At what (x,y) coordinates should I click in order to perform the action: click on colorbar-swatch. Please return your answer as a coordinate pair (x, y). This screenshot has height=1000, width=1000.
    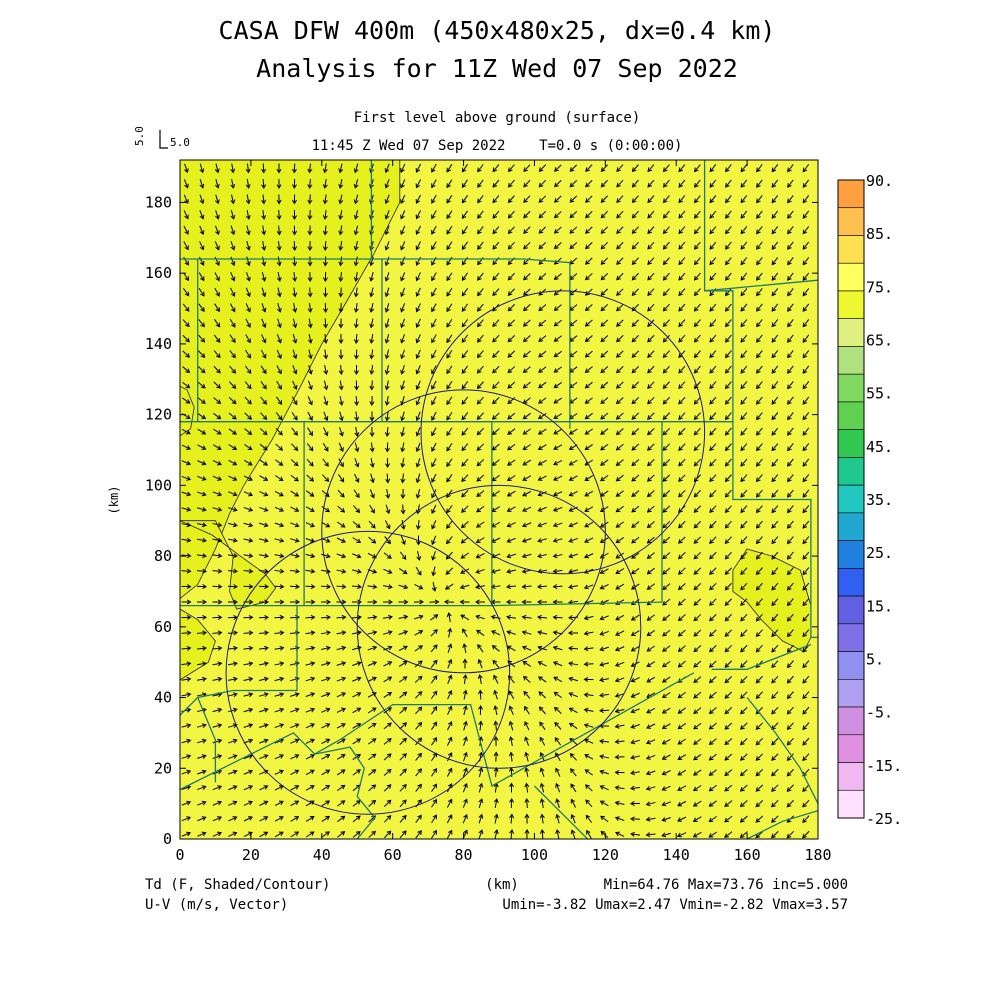
    Looking at the image, I should click on (851, 249).